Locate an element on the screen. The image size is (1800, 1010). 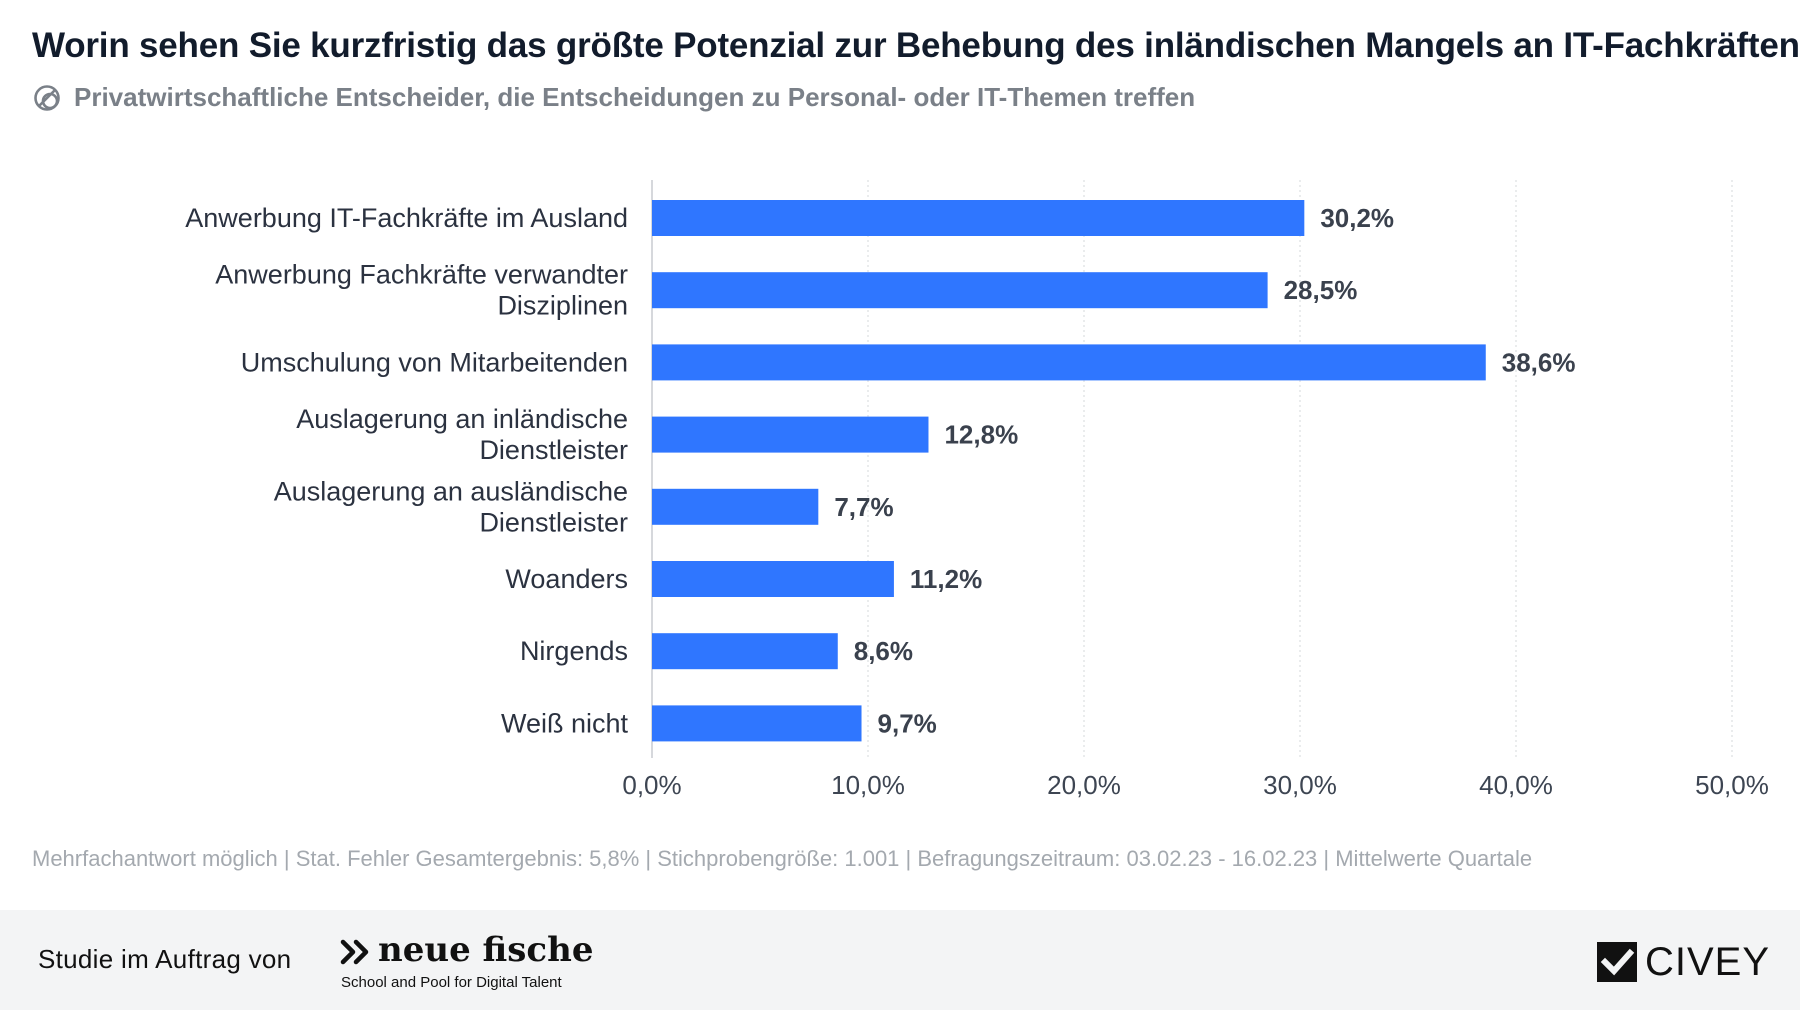
category-label: Auslagerung an ausländische Dienstleister is located at coordinates (451, 506).